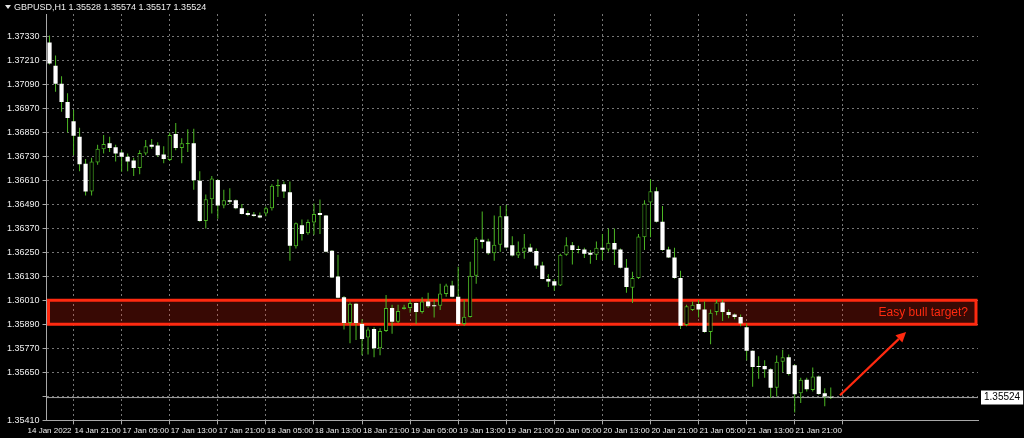 Image resolution: width=1024 pixels, height=438 pixels. Describe the element at coordinates (579, 431) in the screenshot. I see `x-tick-label: 20 Jan 05:00` at that location.